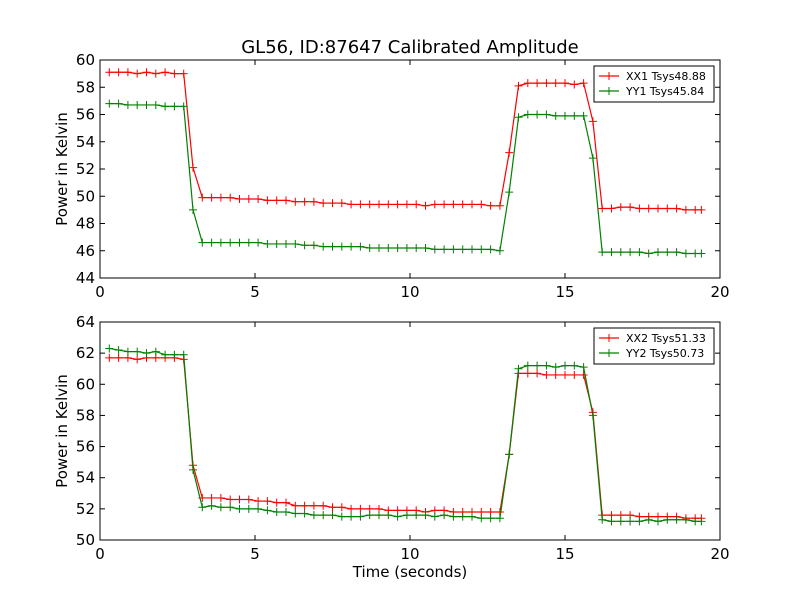 The image size is (800, 604). What do you see at coordinates (85, 169) in the screenshot?
I see `top-y-tick-label: 52` at bounding box center [85, 169].